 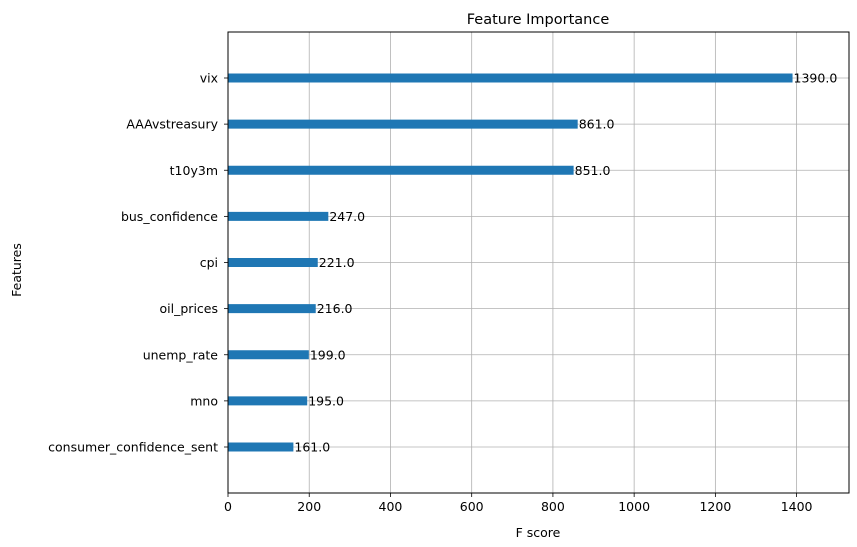 What do you see at coordinates (278, 216) in the screenshot?
I see `bar-bus_confidence` at bounding box center [278, 216].